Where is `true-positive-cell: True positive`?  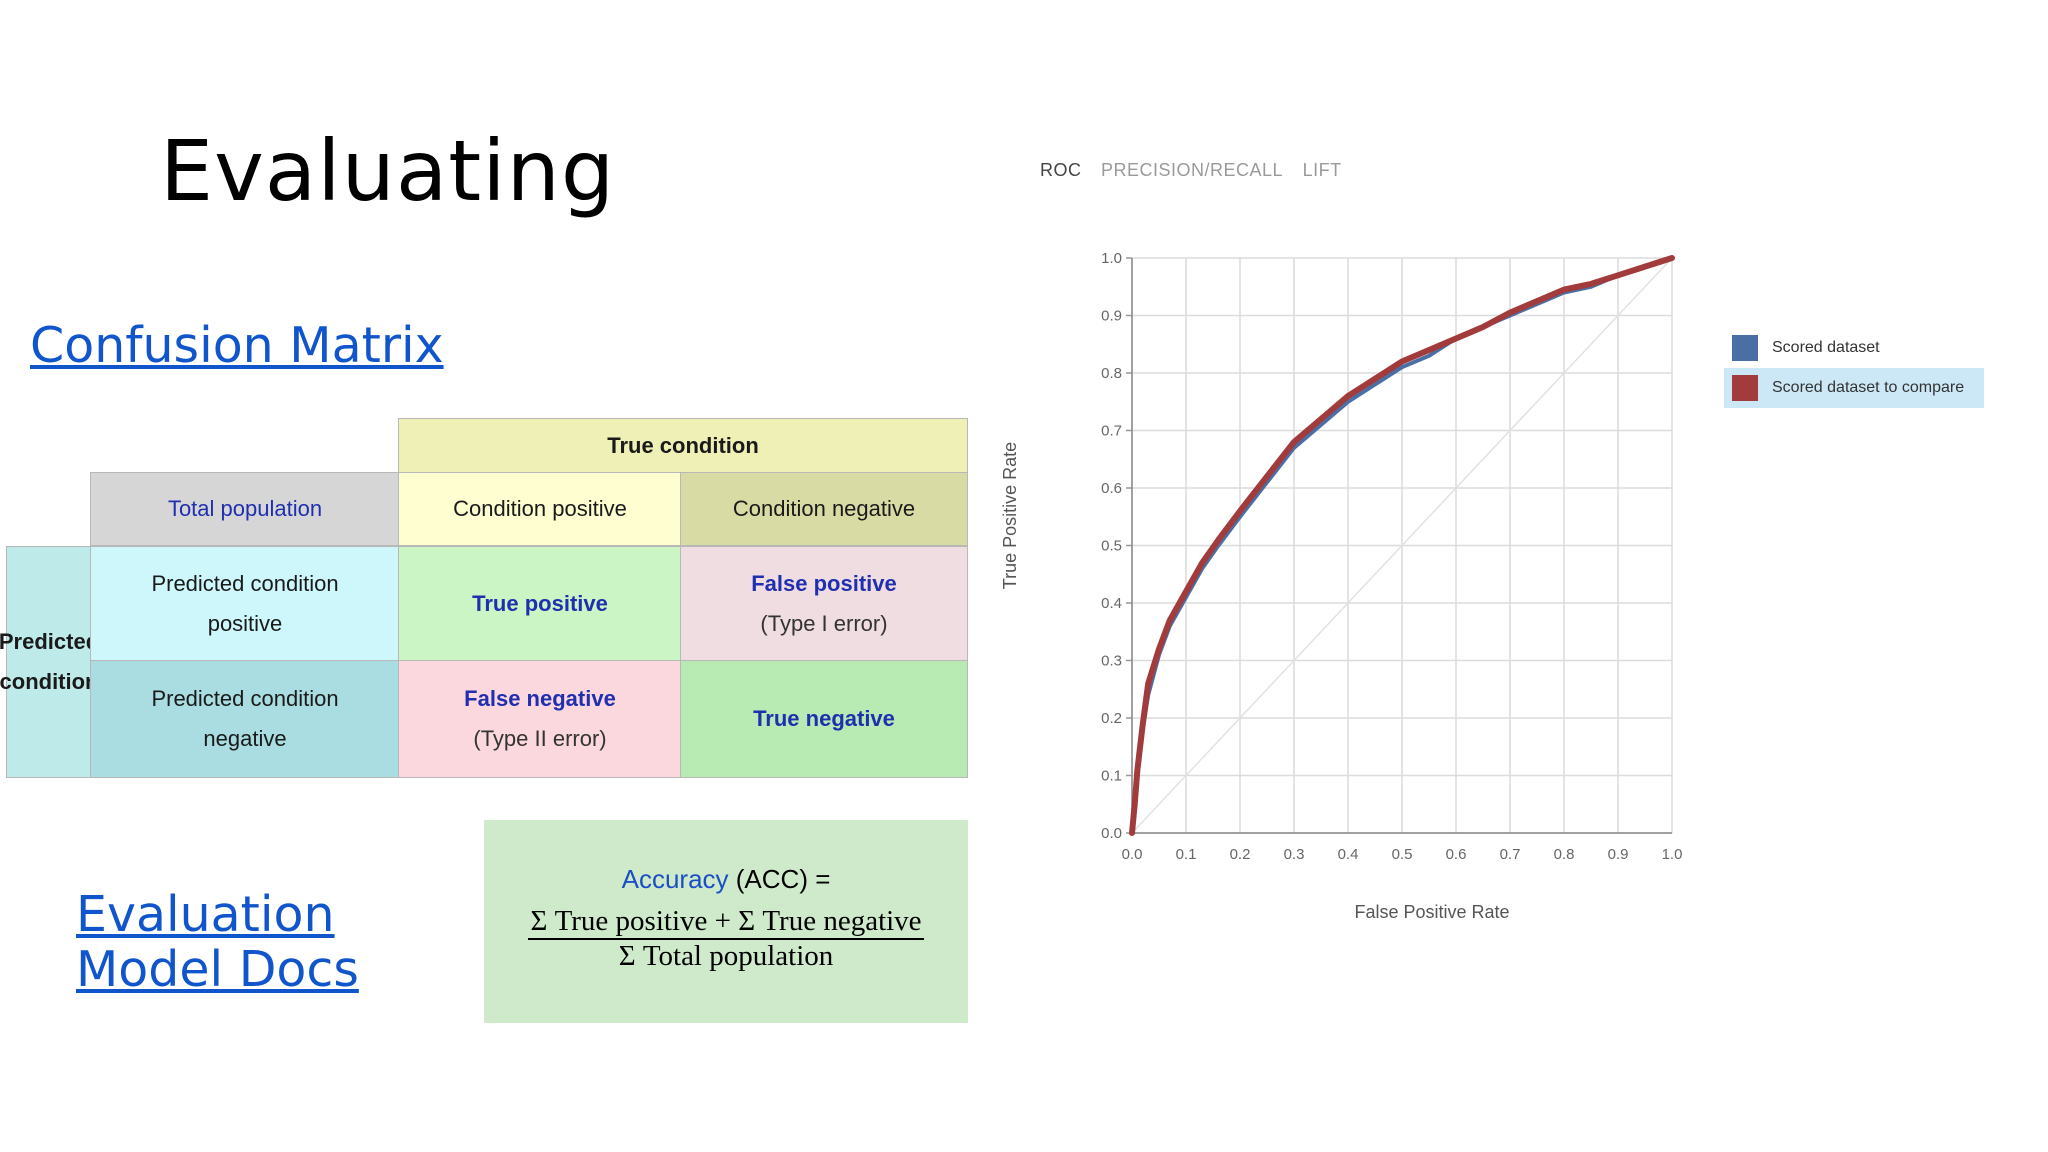
true-positive-cell: True positive is located at coordinates (540, 604).